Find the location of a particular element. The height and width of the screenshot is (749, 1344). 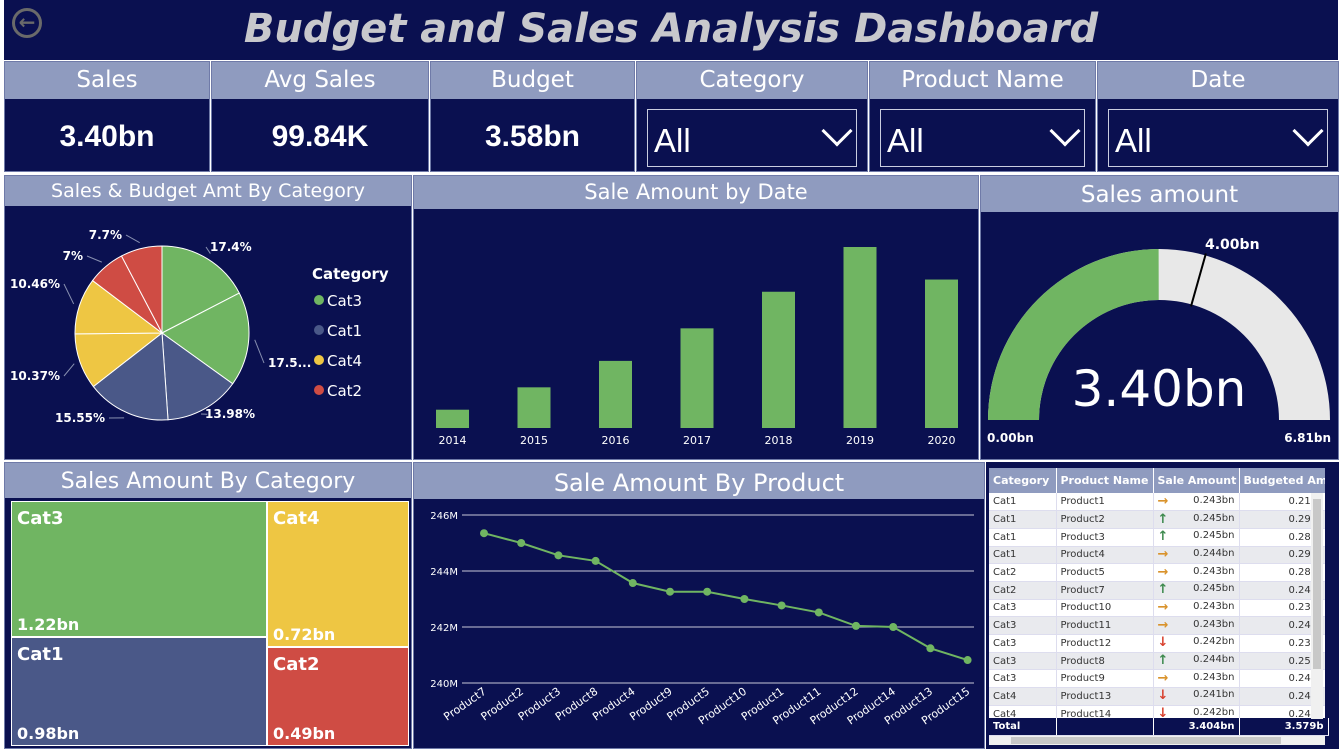

legend-marker is located at coordinates (319, 390).